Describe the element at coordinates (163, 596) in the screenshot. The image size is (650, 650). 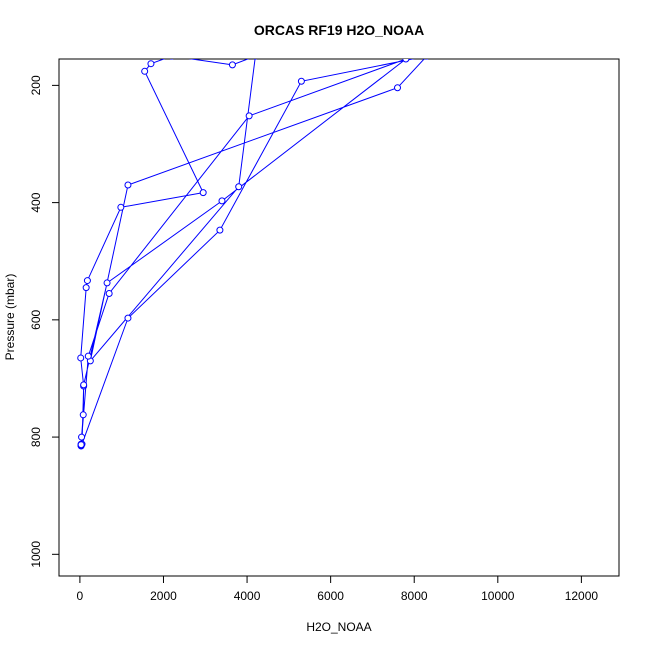
I see `x-tick-label: 2000` at that location.